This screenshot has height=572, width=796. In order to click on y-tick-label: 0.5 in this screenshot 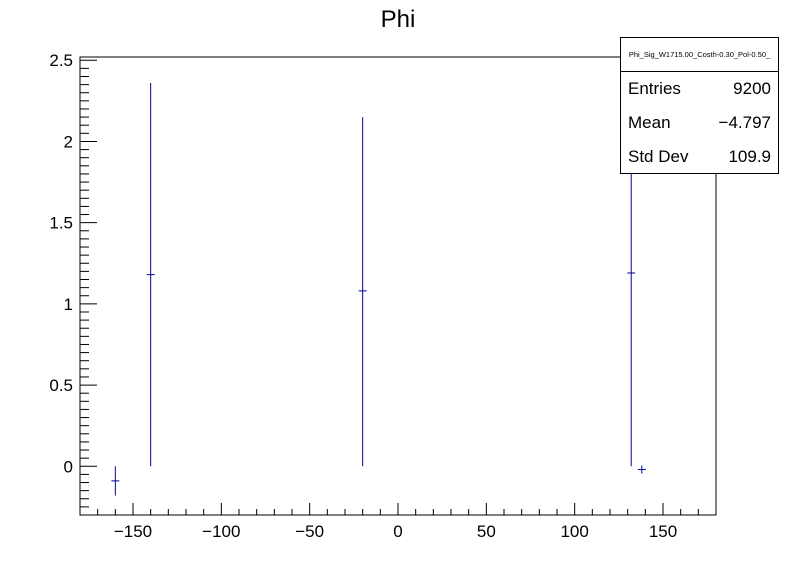, I will do `click(61, 385)`.